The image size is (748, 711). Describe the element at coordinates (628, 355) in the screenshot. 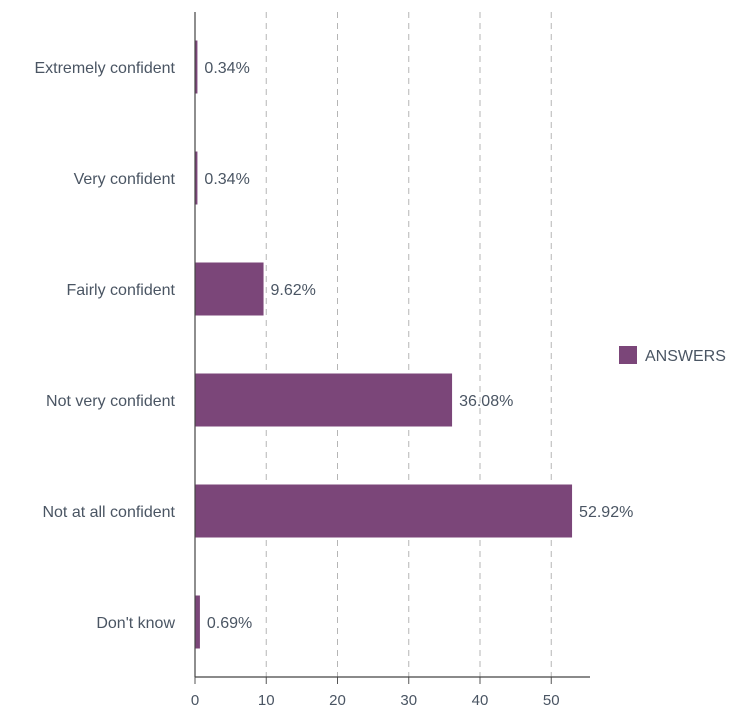

I see `legend-swatch` at that location.